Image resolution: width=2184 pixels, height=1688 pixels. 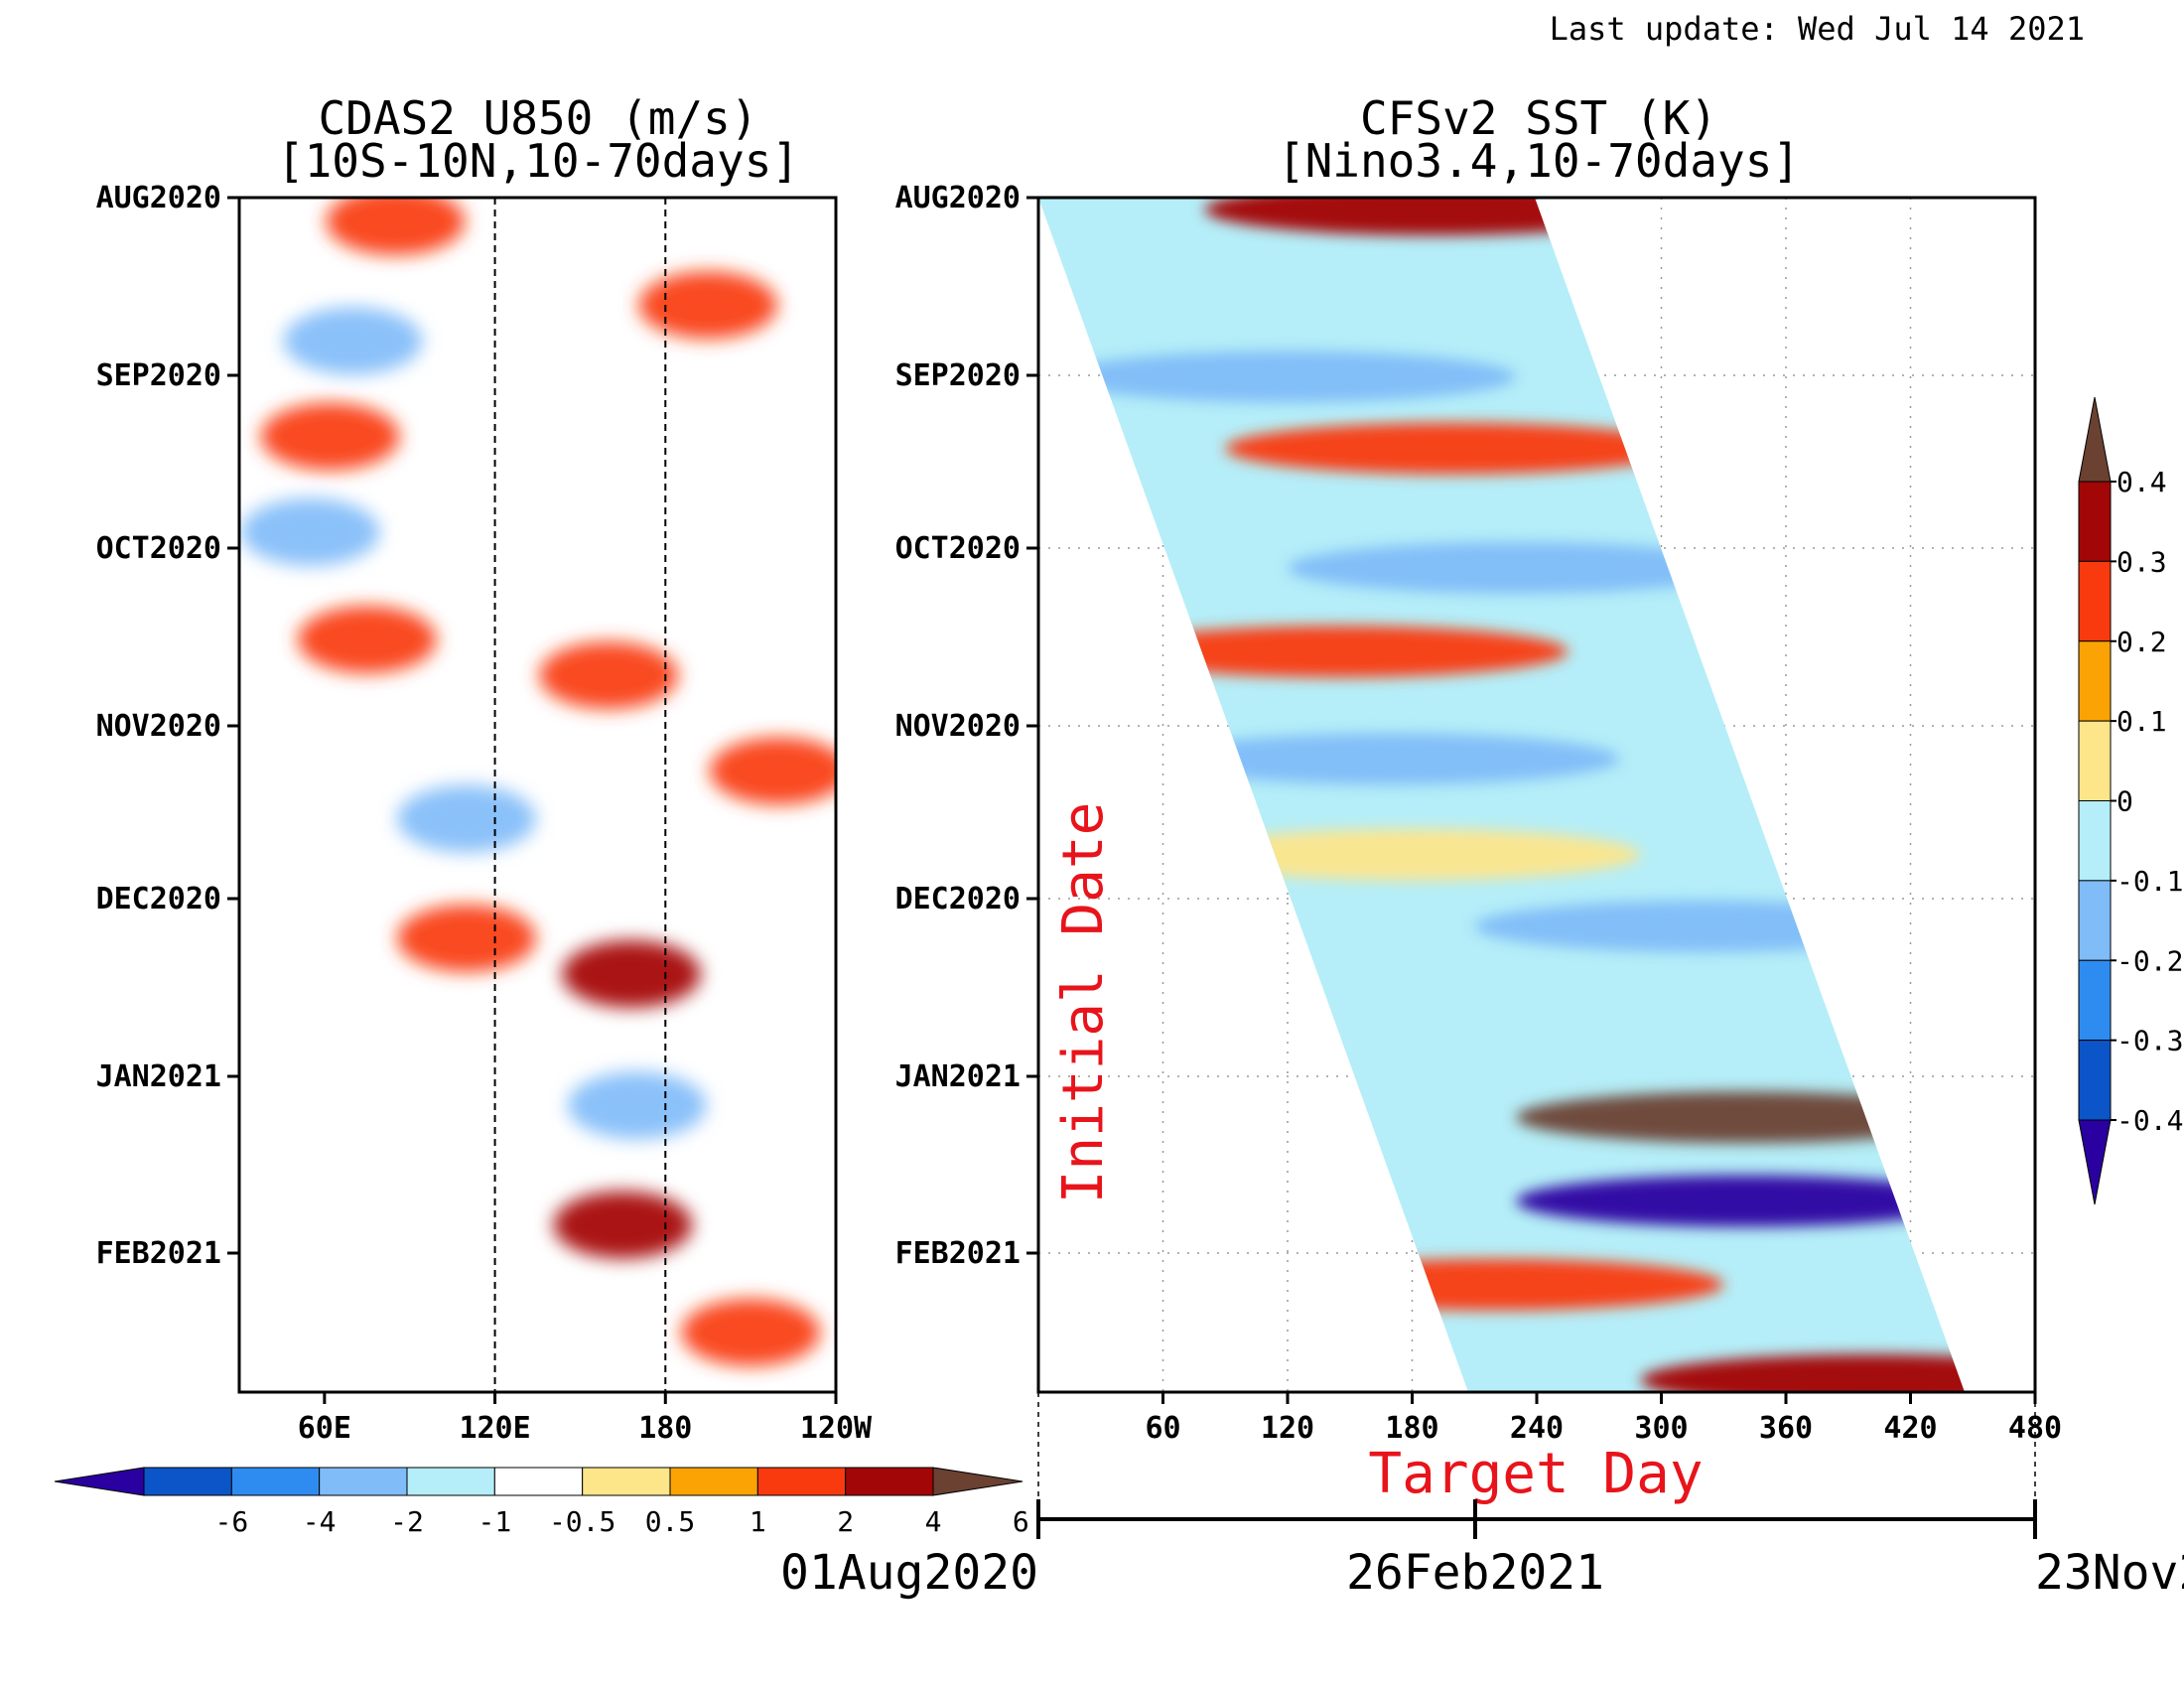 I want to click on u850-colorbar-label: 1, so click(x=758, y=1521).